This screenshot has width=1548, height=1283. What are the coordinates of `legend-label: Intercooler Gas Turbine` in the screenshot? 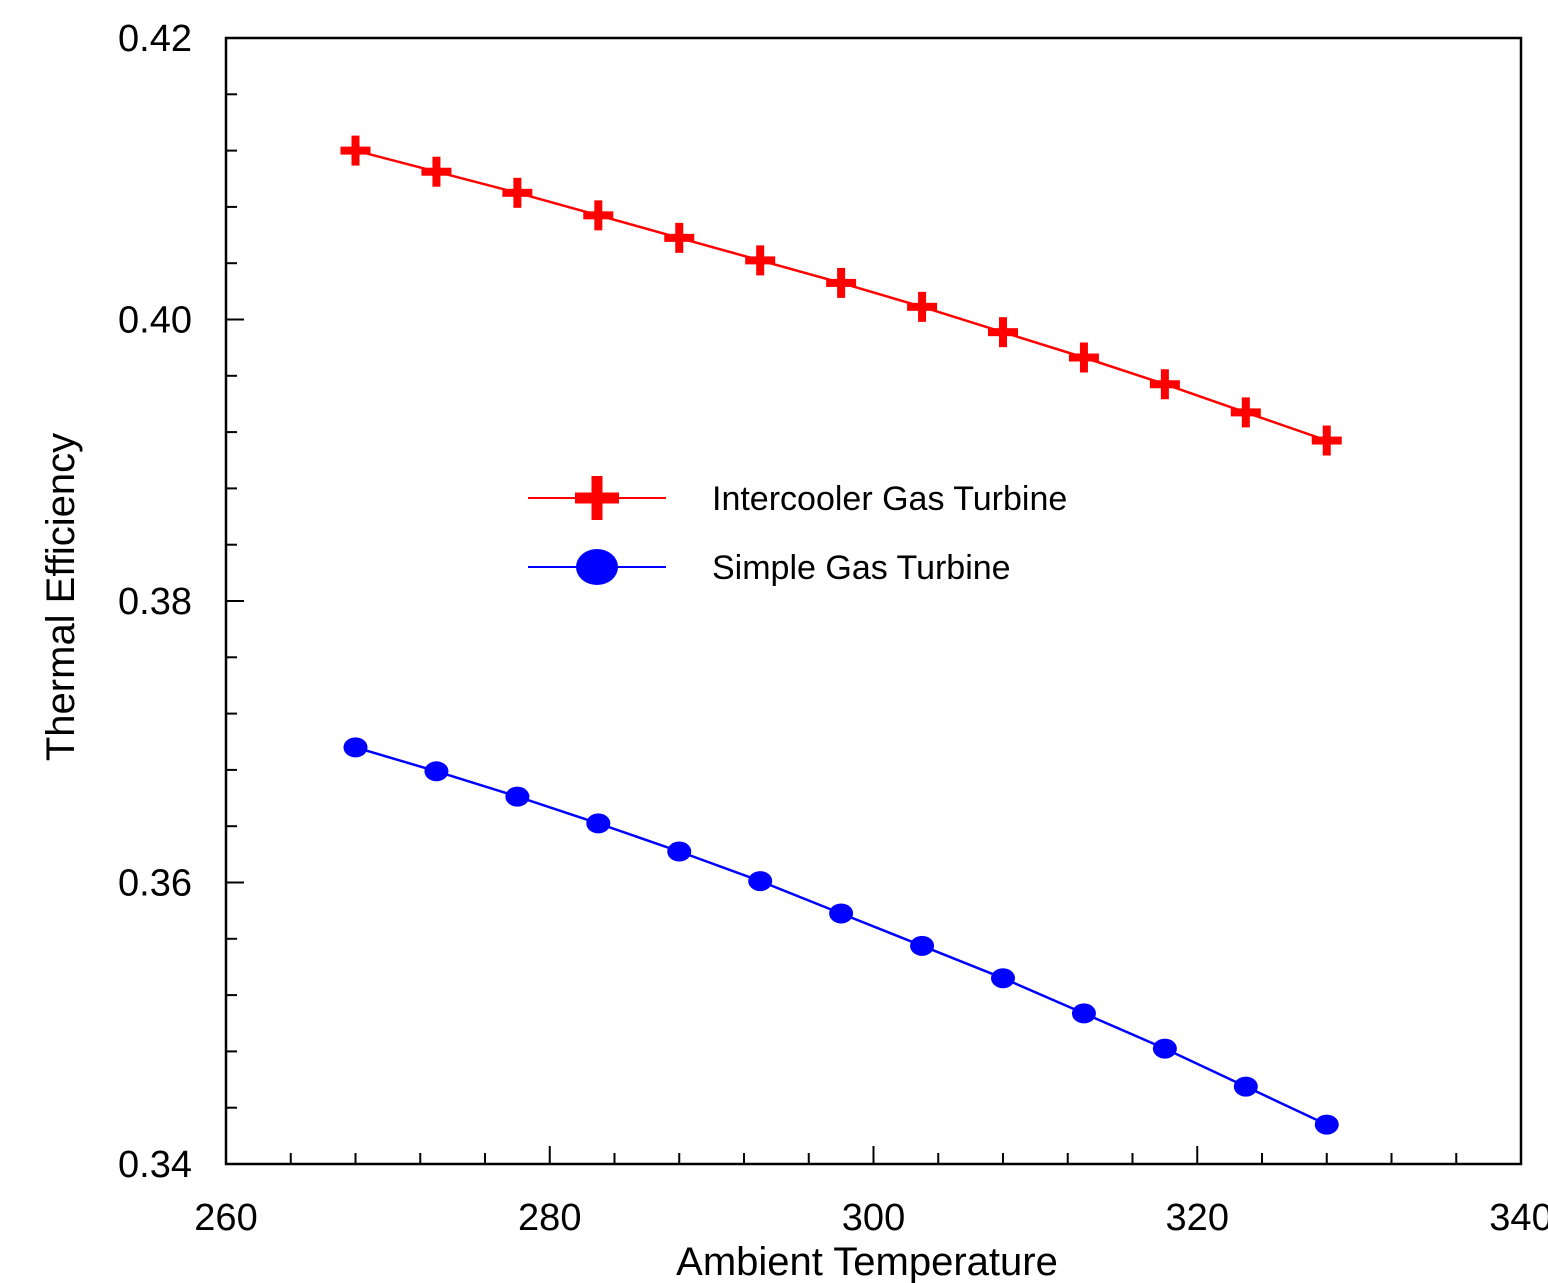 It's located at (889, 499).